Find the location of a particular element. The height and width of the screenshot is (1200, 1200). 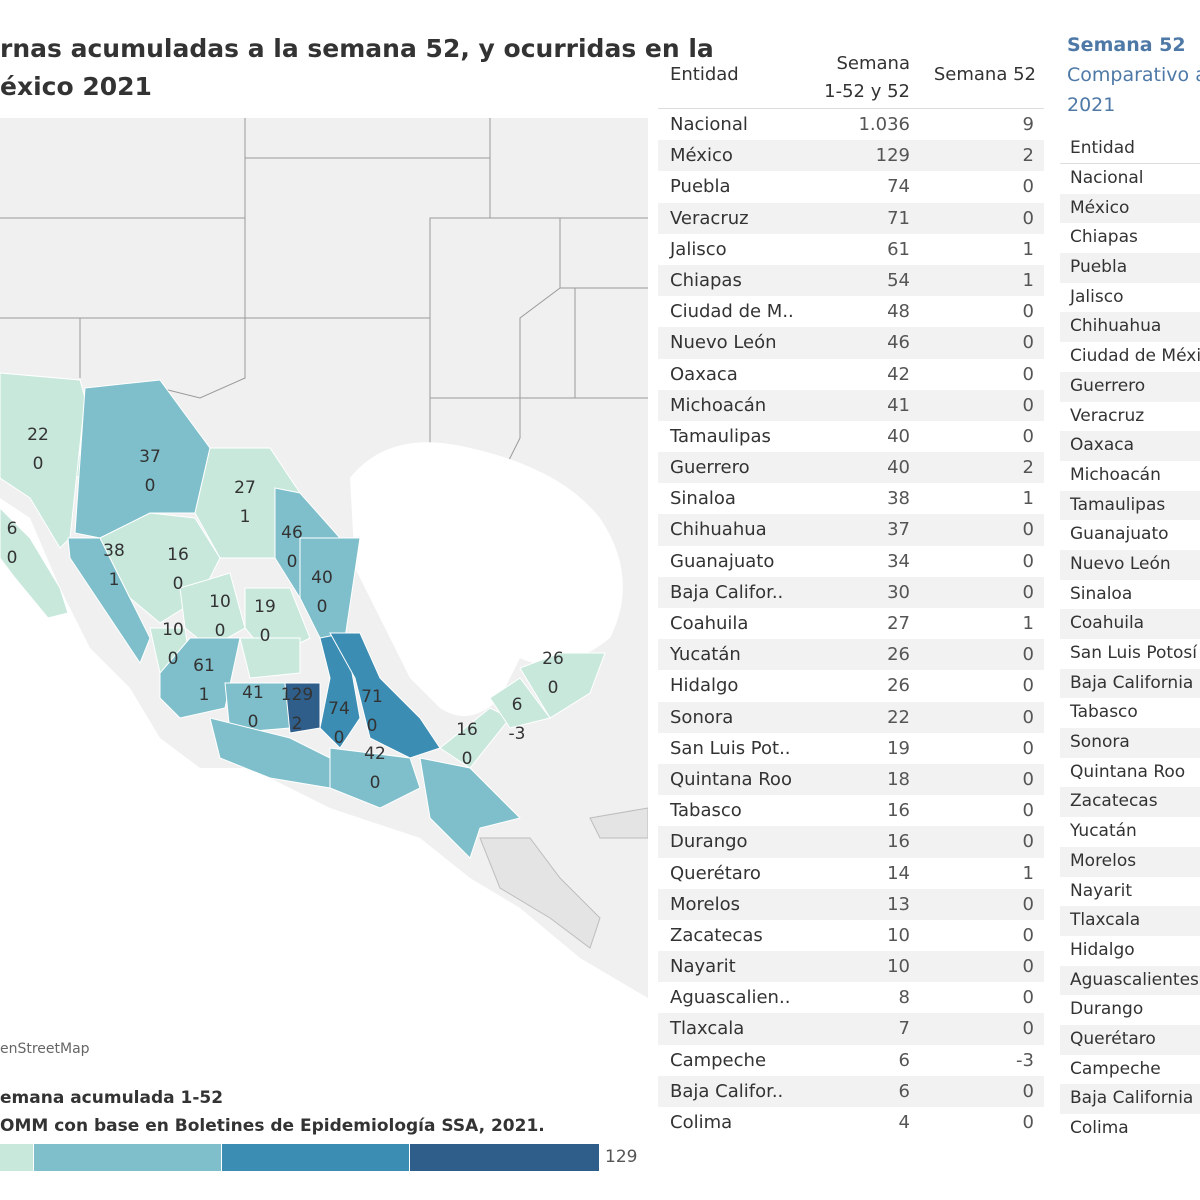

table2-row: Guerrero is located at coordinates (1130, 386).